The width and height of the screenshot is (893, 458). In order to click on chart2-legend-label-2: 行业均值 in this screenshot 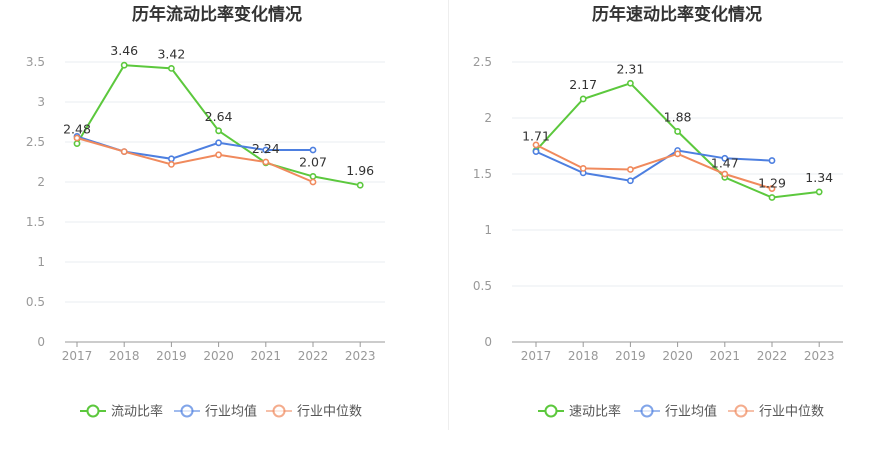, I will do `click(691, 412)`.